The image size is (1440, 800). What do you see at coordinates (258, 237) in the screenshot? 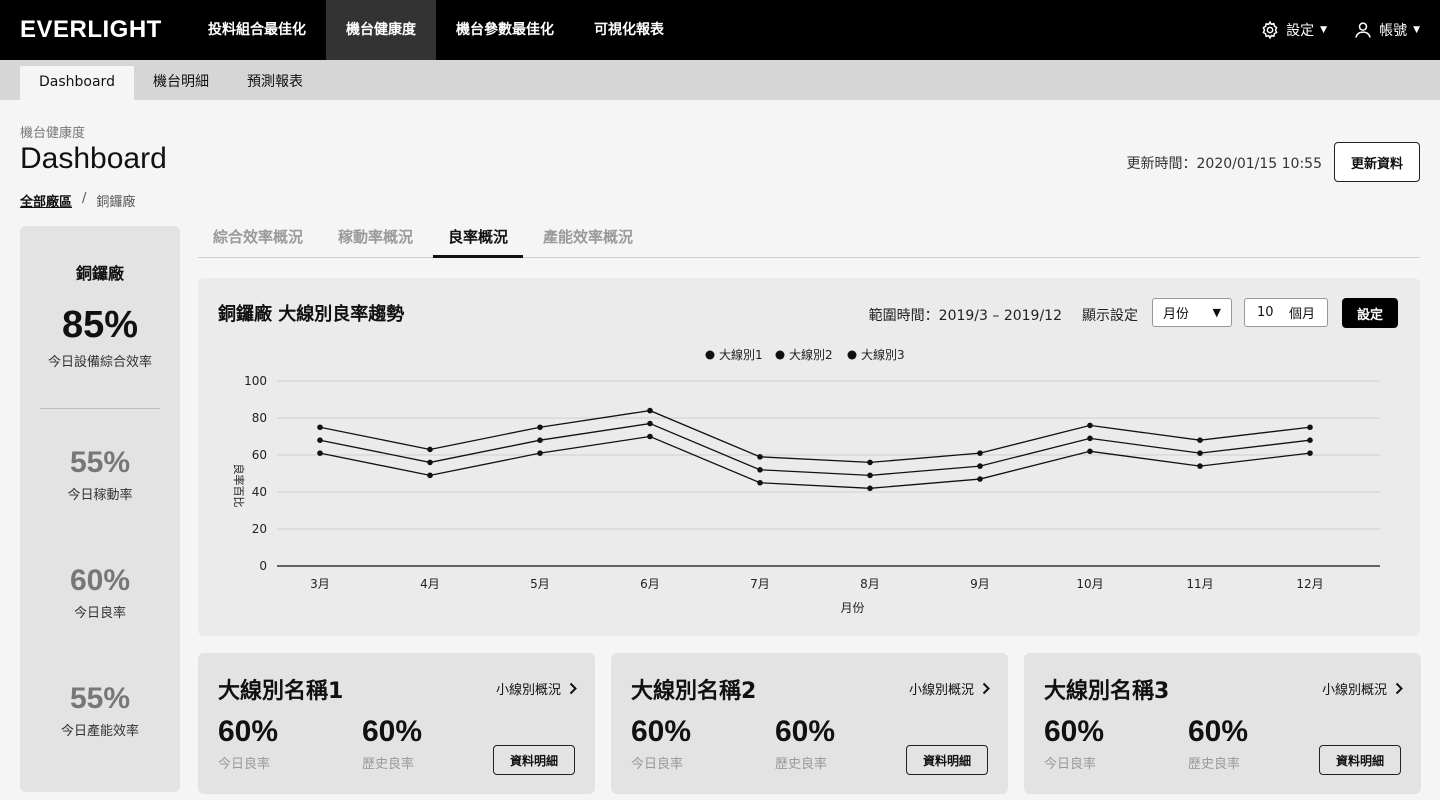
I see `tab-oee-overview: 綜合效率概況` at bounding box center [258, 237].